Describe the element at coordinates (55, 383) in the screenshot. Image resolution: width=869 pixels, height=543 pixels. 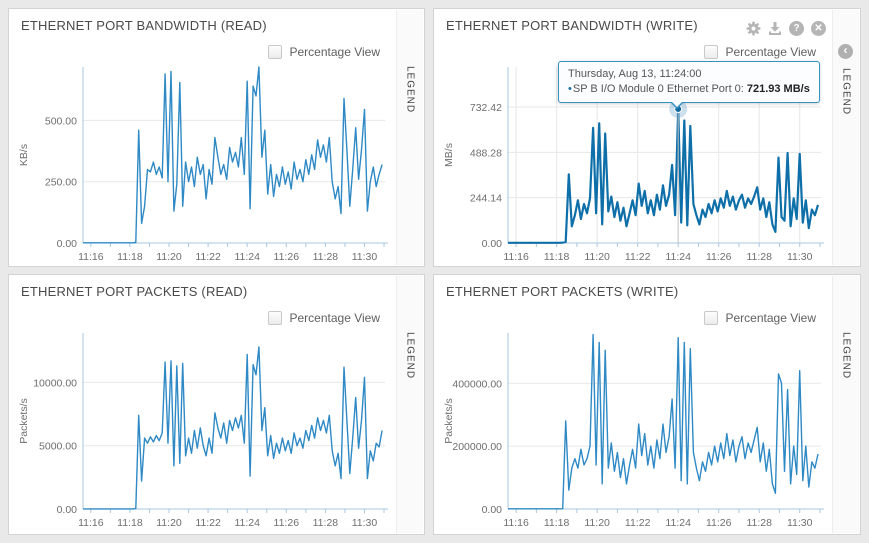
I see `y-tick-label: 10000.00` at that location.